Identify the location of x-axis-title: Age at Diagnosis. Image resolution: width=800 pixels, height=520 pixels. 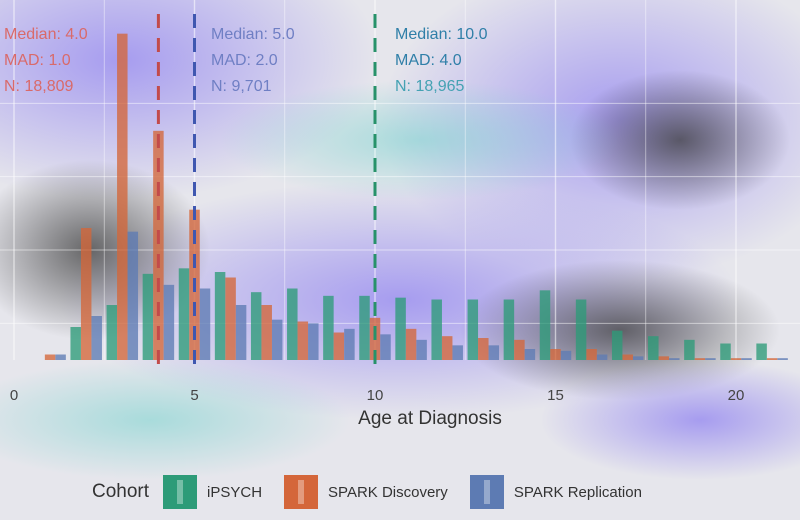
(430, 418).